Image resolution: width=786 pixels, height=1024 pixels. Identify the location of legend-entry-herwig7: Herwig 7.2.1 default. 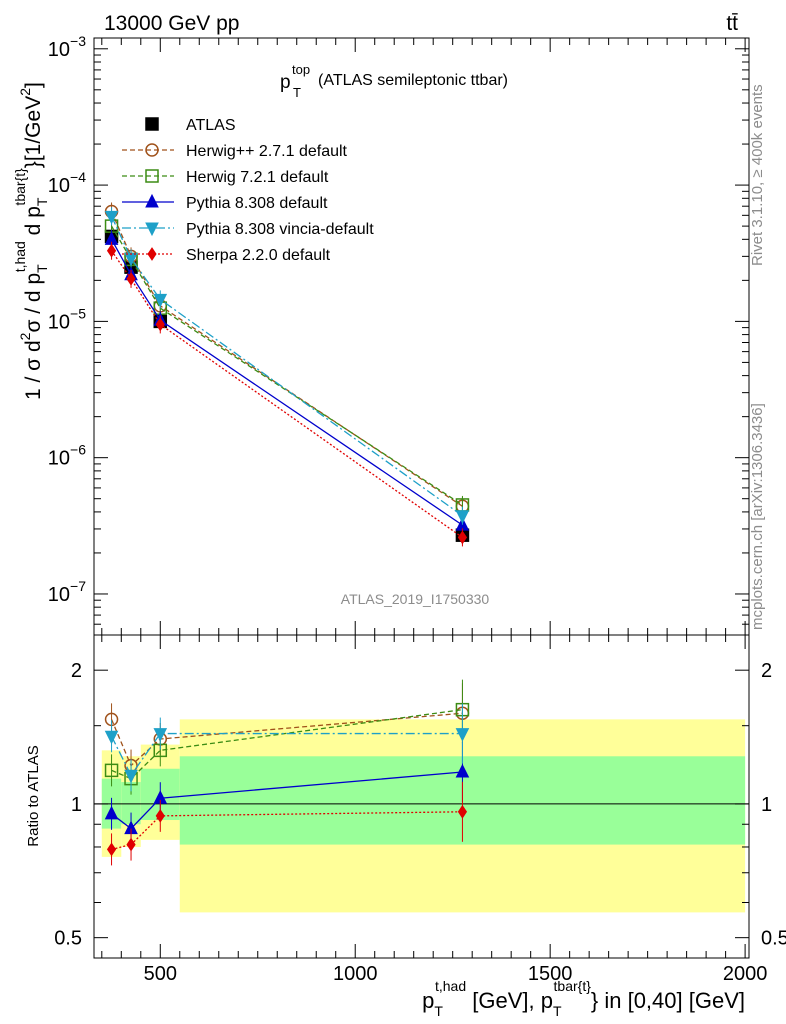
(225, 177).